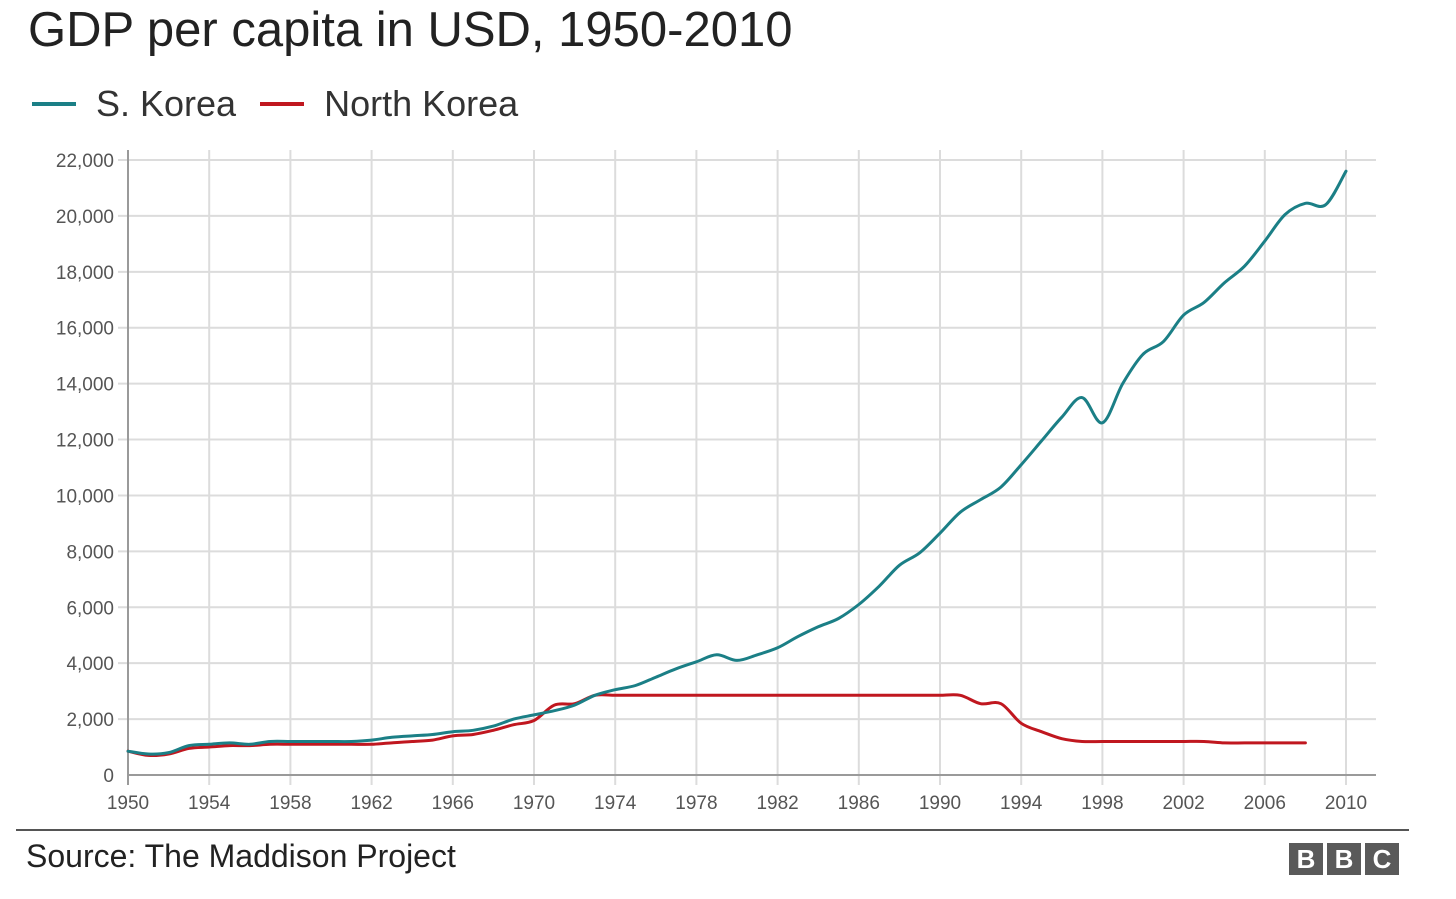  I want to click on x-tick-label: 1974, so click(615, 803).